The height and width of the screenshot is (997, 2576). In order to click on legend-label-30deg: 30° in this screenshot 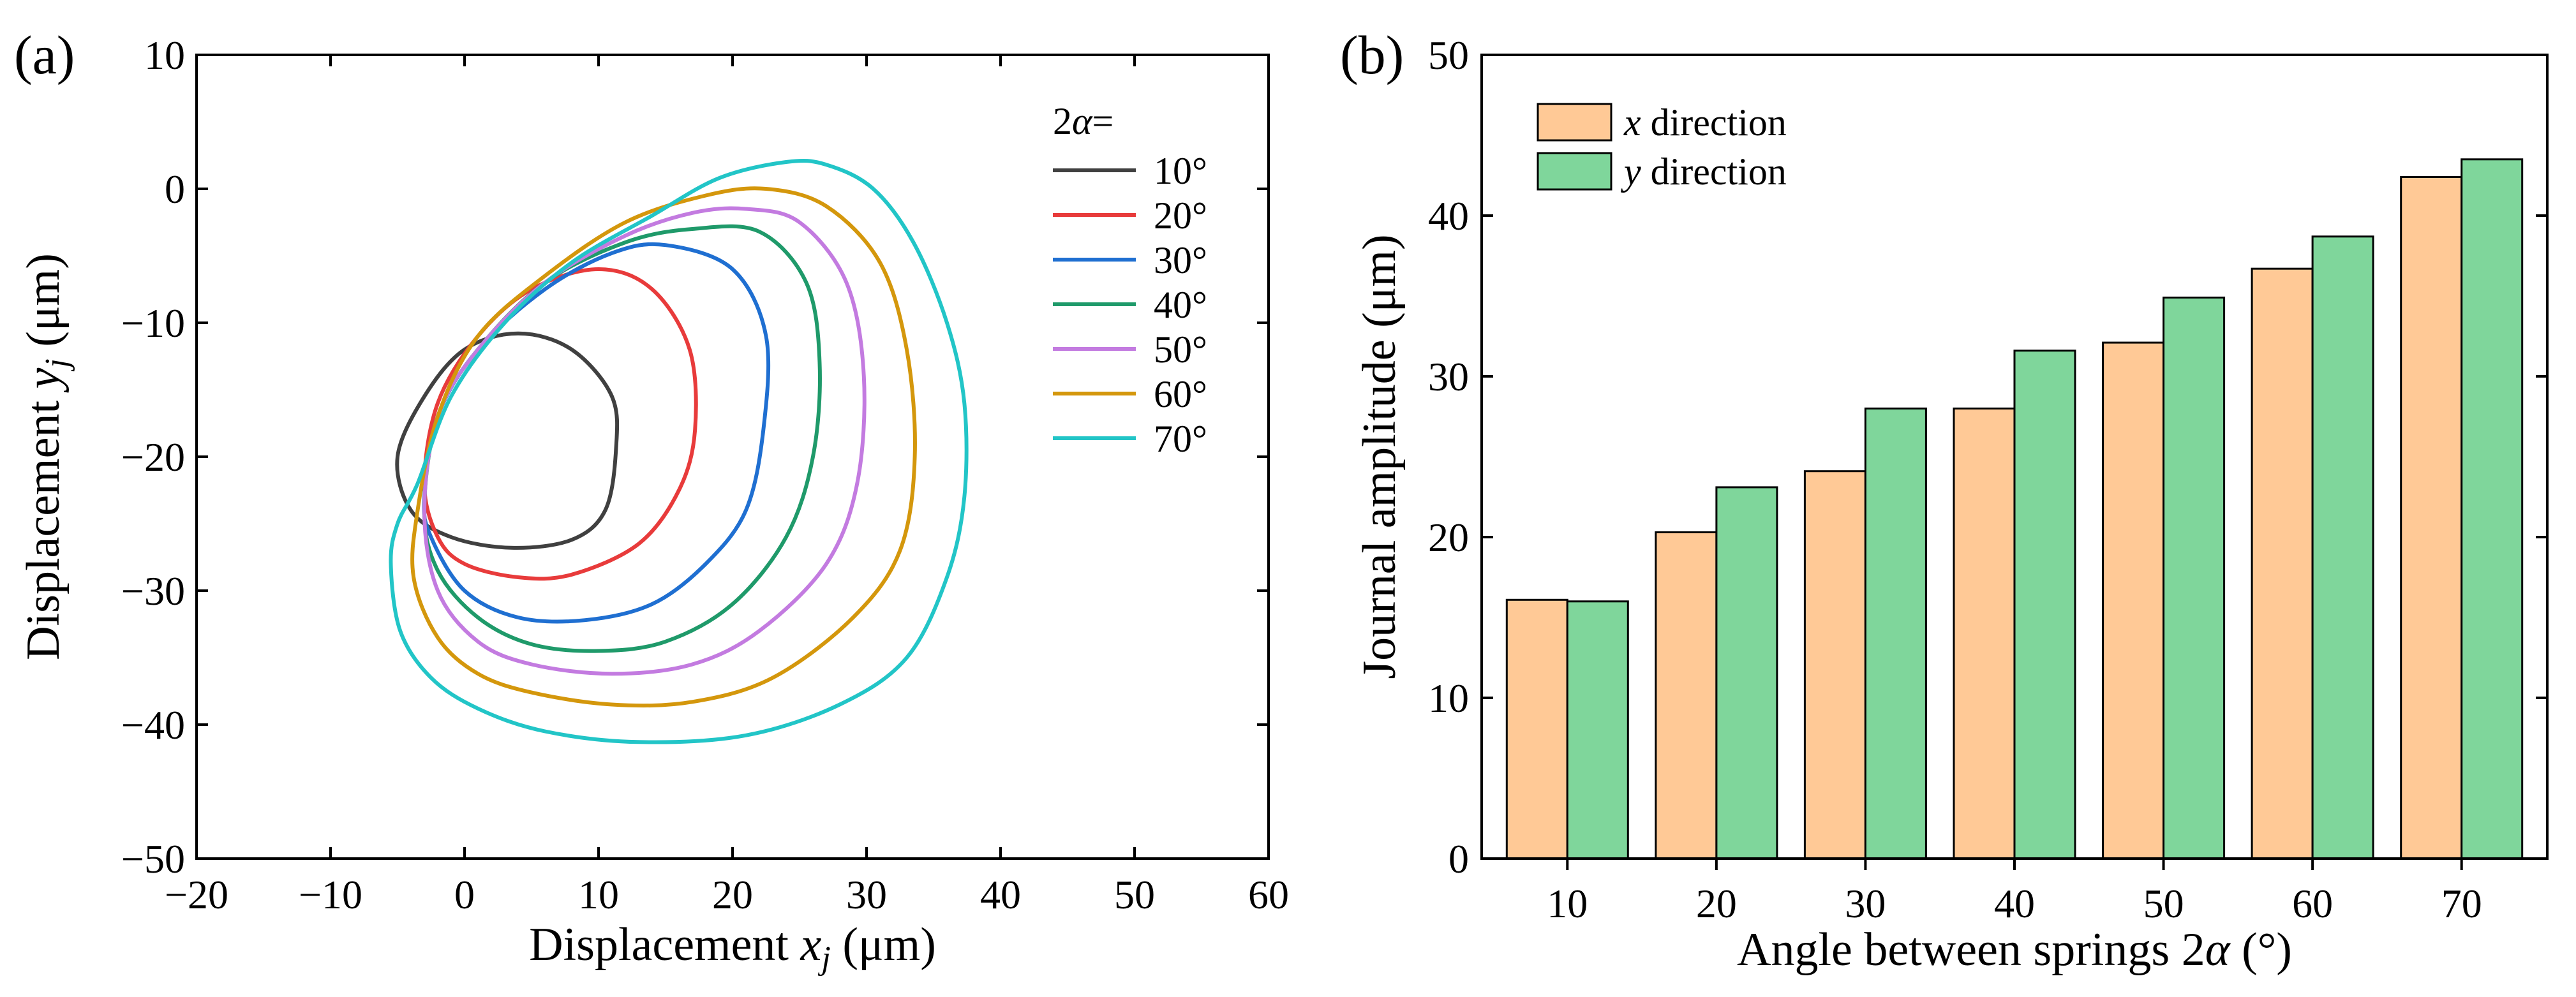, I will do `click(1180, 260)`.